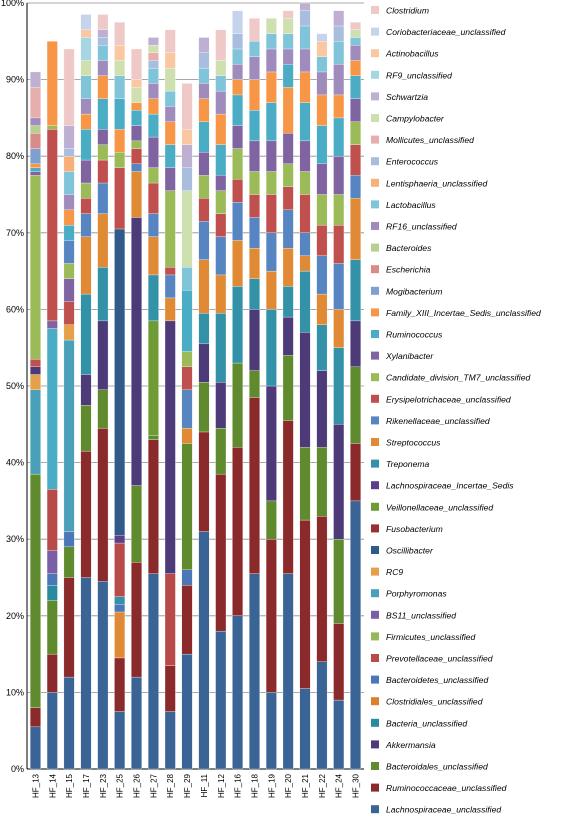 This screenshot has width=567, height=820. Describe the element at coordinates (339, 785) in the screenshot. I see `x-tick-label: HF_24` at that location.